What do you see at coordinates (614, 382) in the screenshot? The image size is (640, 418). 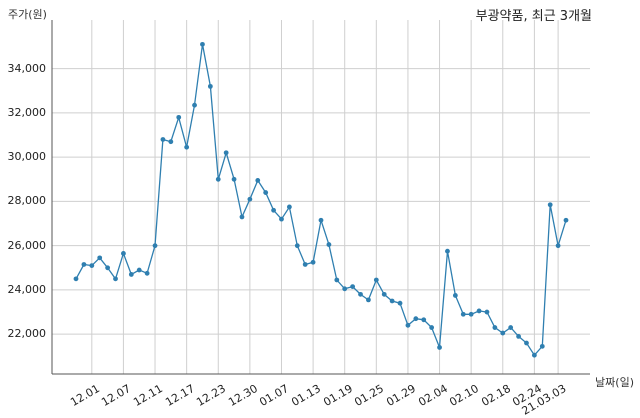 I see `x-axis-label: 날짜(일)` at bounding box center [614, 382].